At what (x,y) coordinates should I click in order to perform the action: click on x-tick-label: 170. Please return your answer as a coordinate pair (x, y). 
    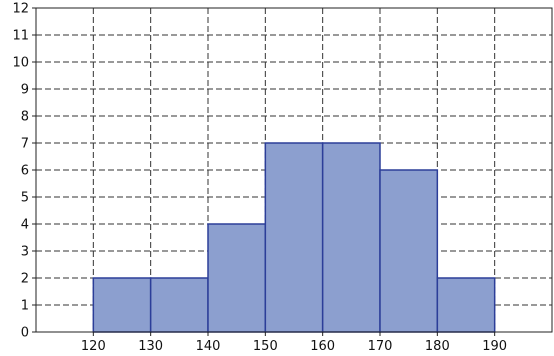
    Looking at the image, I should click on (380, 346).